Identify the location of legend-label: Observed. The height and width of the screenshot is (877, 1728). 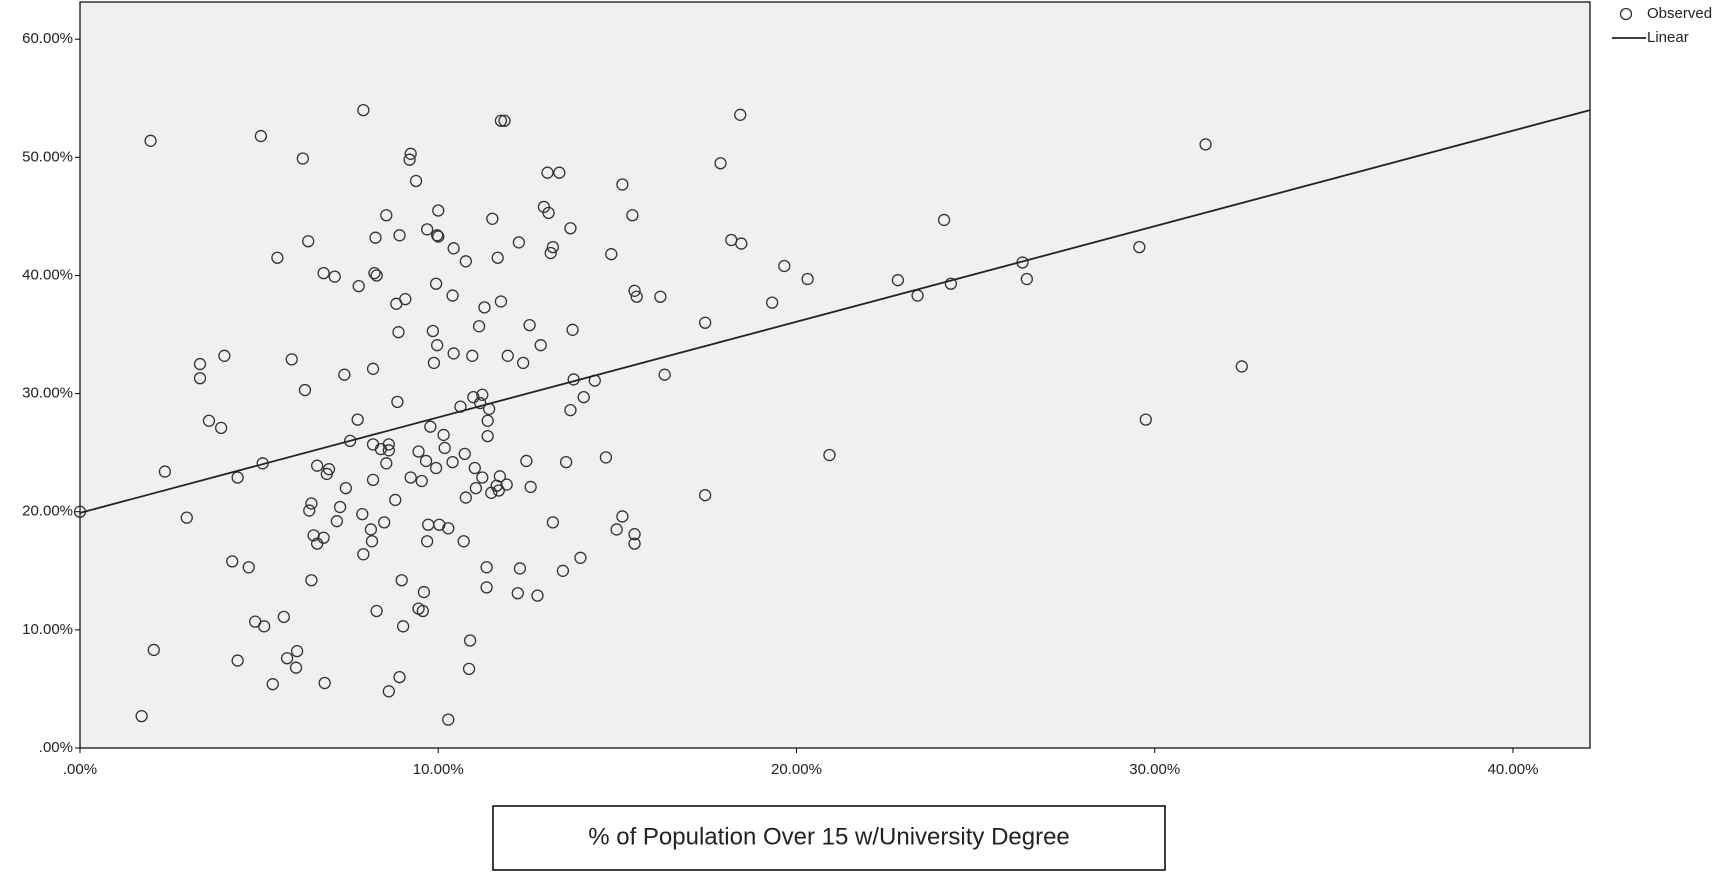
(1679, 13).